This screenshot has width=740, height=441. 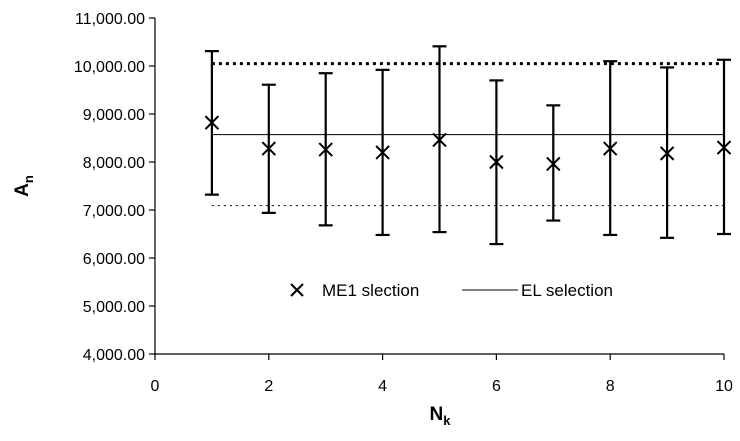 What do you see at coordinates (451, 290) in the screenshot?
I see `legend: ME1 slection EL selection` at bounding box center [451, 290].